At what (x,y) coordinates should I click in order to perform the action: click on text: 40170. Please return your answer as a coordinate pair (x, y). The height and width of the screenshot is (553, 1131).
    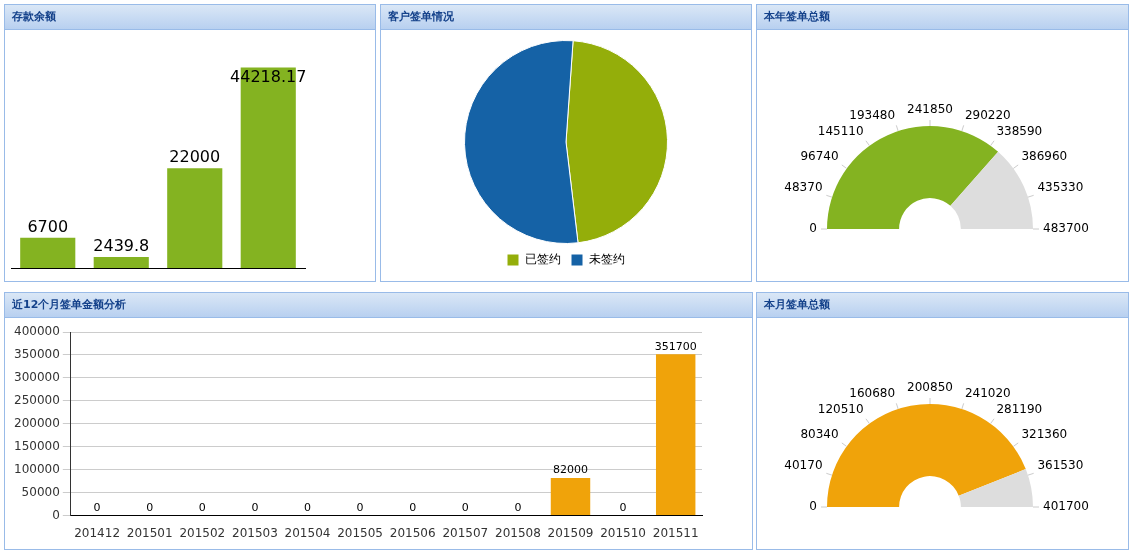
    Looking at the image, I should click on (803, 465).